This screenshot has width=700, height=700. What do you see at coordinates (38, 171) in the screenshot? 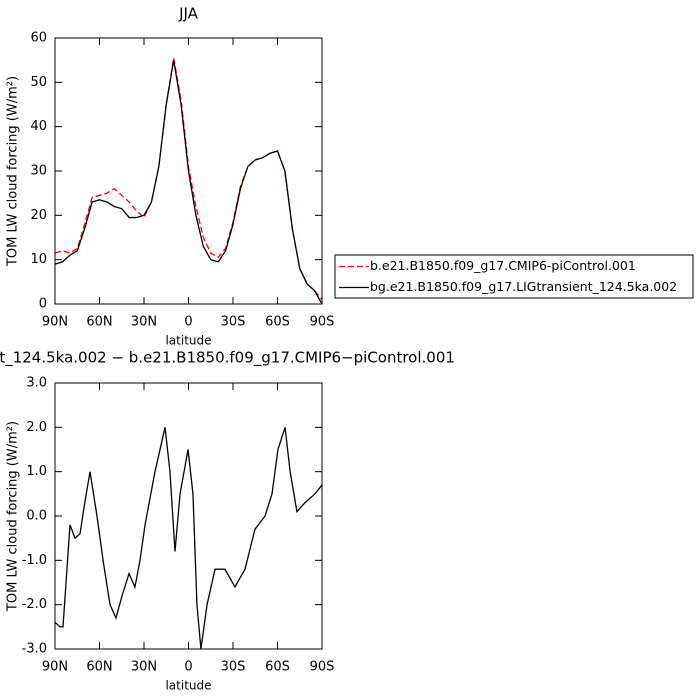
I see `y-tick-label: 30` at bounding box center [38, 171].